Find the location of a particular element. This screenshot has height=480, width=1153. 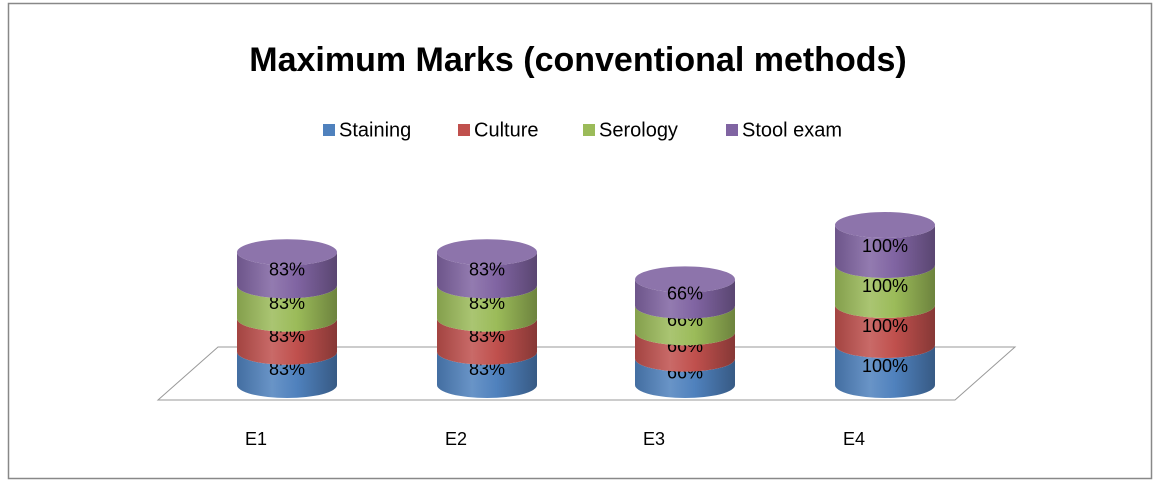

legend-label: Stool exam is located at coordinates (792, 130).